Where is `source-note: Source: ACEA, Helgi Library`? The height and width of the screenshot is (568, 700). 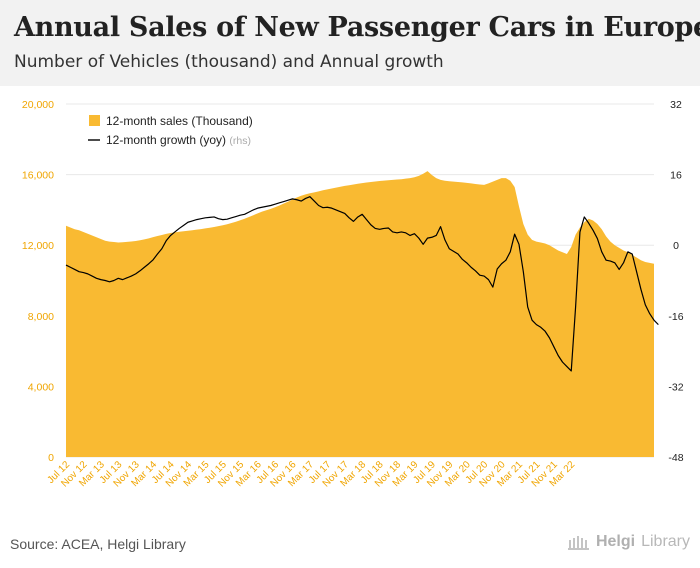 source-note: Source: ACEA, Helgi Library is located at coordinates (98, 544).